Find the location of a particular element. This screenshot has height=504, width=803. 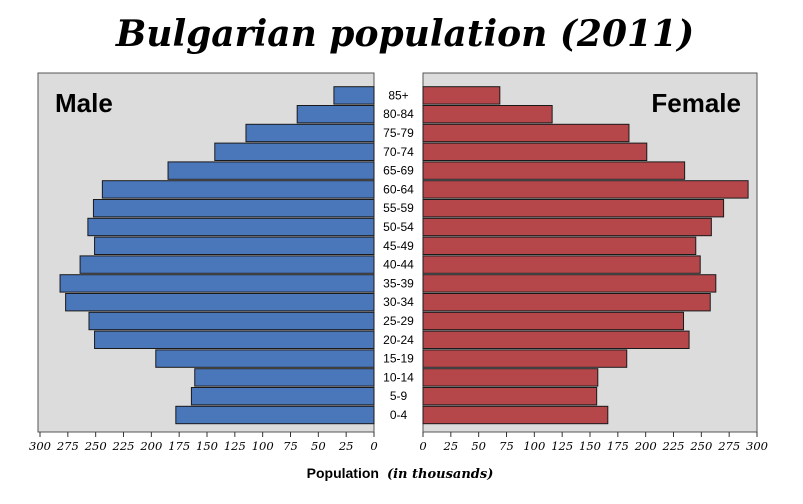

male-tick-label-0: 0 is located at coordinates (373, 446).